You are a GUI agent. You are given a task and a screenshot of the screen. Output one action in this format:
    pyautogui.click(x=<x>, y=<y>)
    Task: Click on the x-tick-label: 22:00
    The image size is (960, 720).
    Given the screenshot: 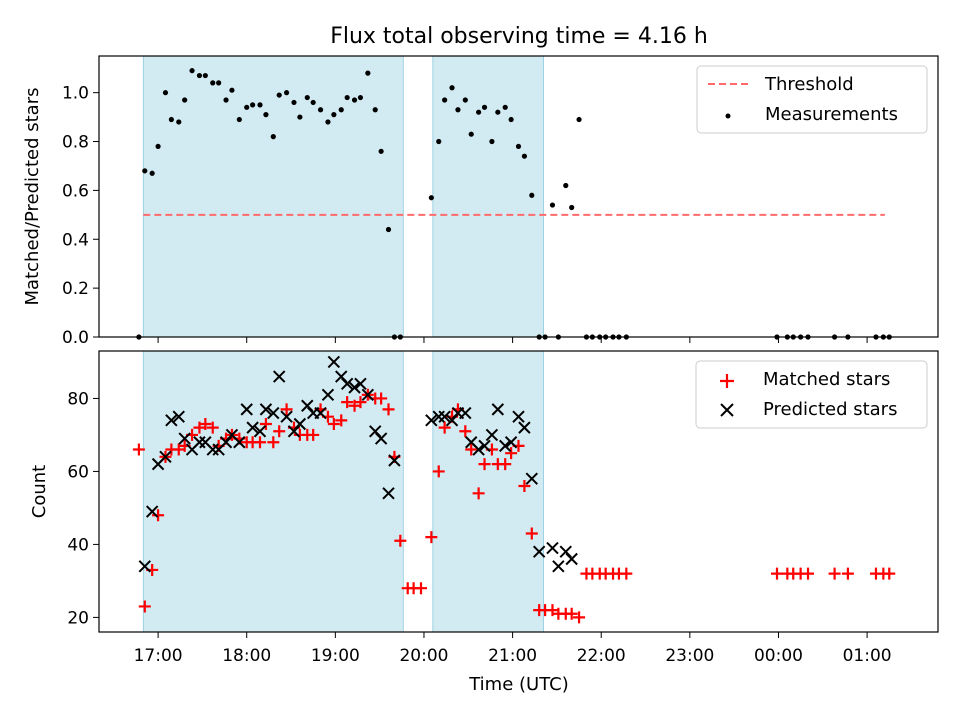 What is the action you would take?
    pyautogui.click(x=601, y=656)
    